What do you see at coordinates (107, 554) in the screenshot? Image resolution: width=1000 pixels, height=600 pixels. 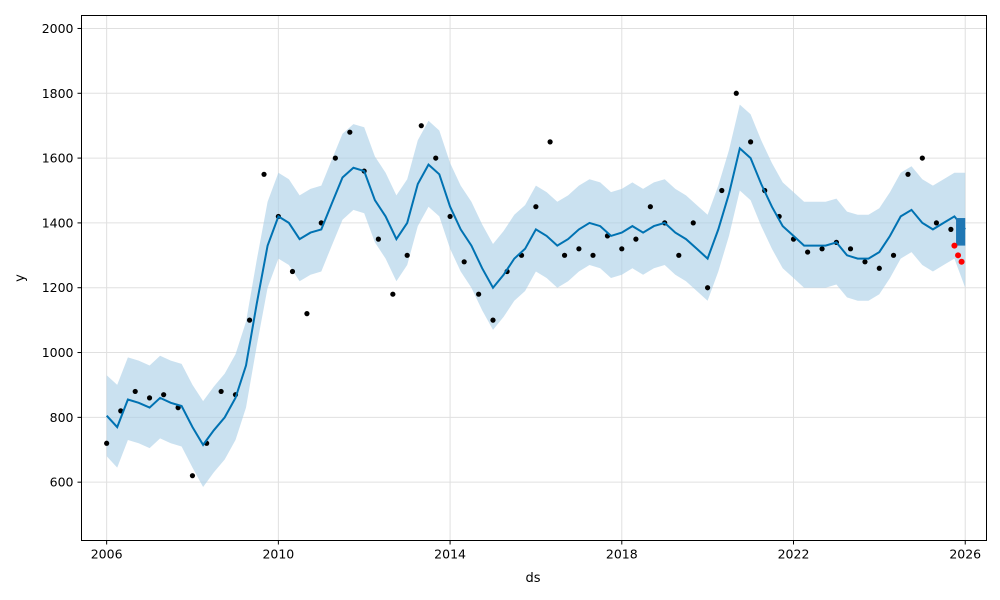 I see `x-tick-label: 2006` at bounding box center [107, 554].